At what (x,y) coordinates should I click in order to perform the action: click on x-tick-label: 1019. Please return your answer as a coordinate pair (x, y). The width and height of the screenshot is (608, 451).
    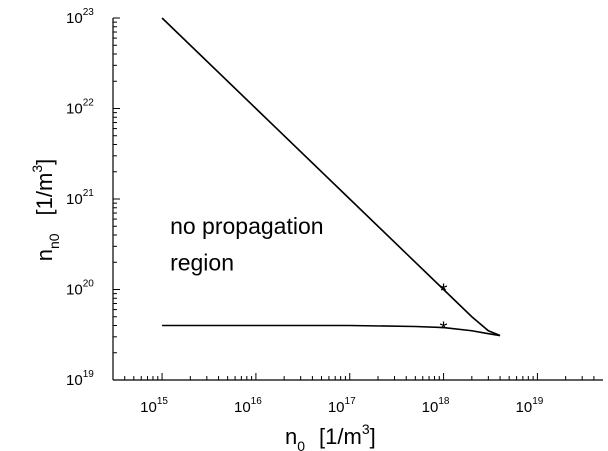
    Looking at the image, I should click on (530, 406).